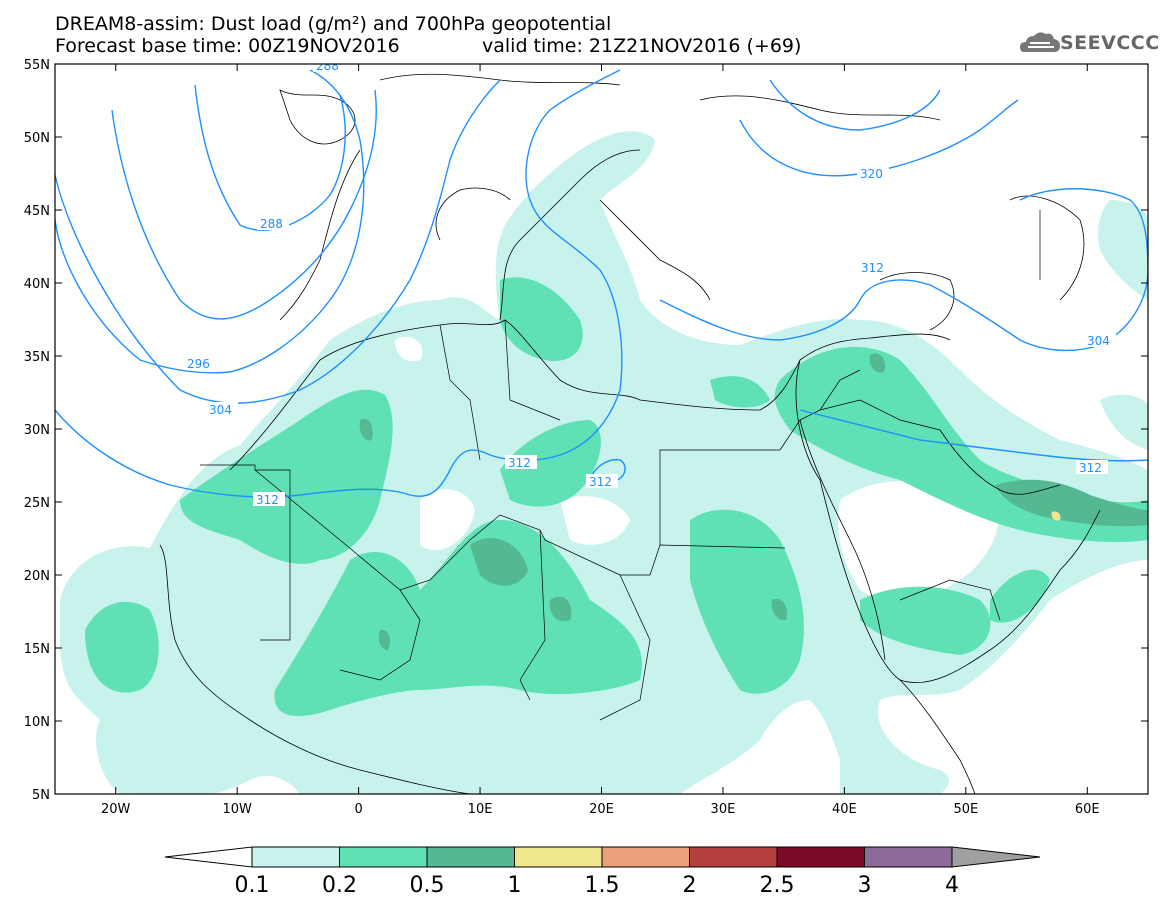 The width and height of the screenshot is (1165, 907). Describe the element at coordinates (952, 885) in the screenshot. I see `colorbar-label: 4` at that location.